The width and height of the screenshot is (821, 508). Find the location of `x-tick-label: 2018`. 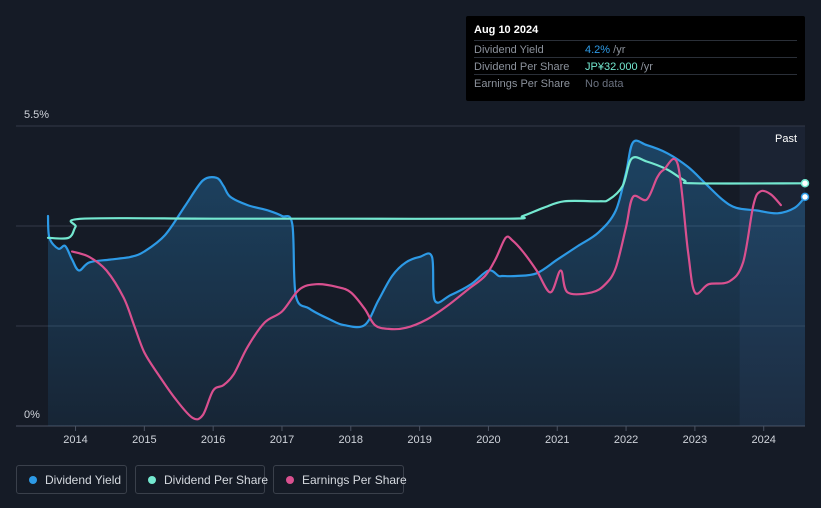

x-tick-label: 2018 is located at coordinates (351, 440).